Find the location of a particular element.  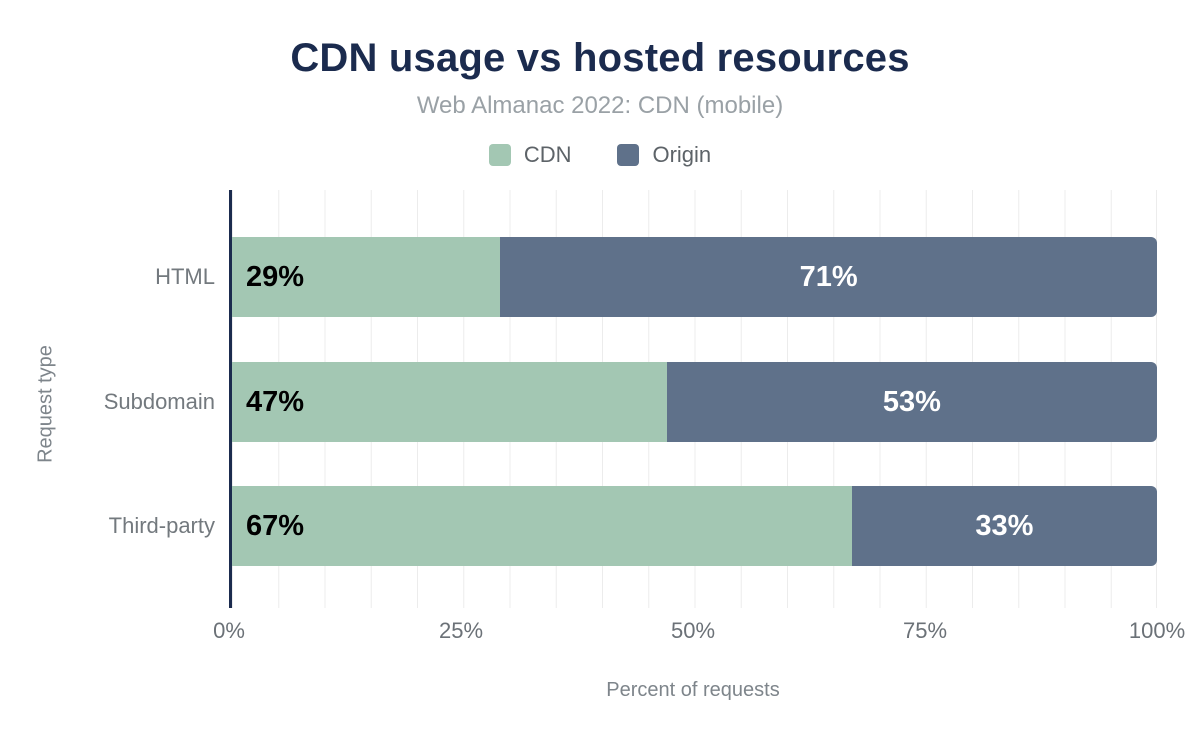

legend-item-cdn: CDN is located at coordinates (530, 155).